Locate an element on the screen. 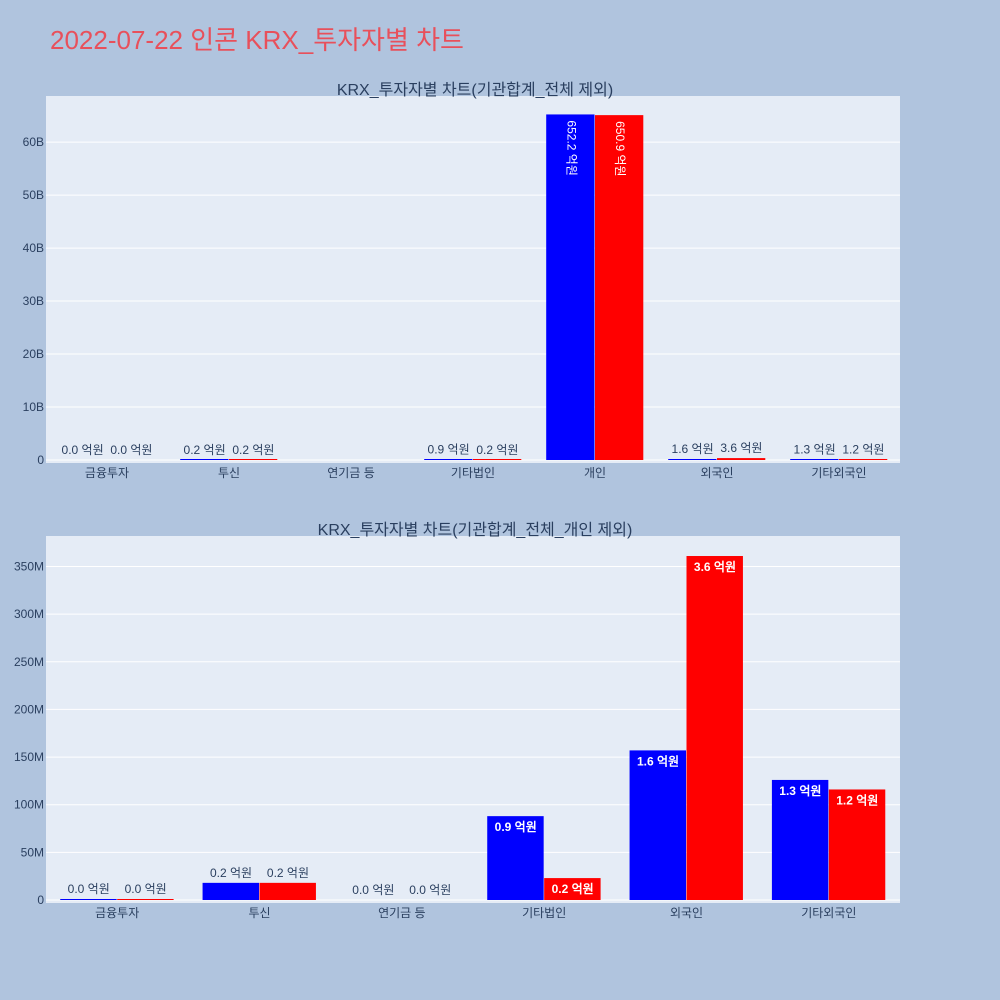 This screenshot has height=1000, width=1000. y-tick-label: 30B is located at coordinates (33, 301).